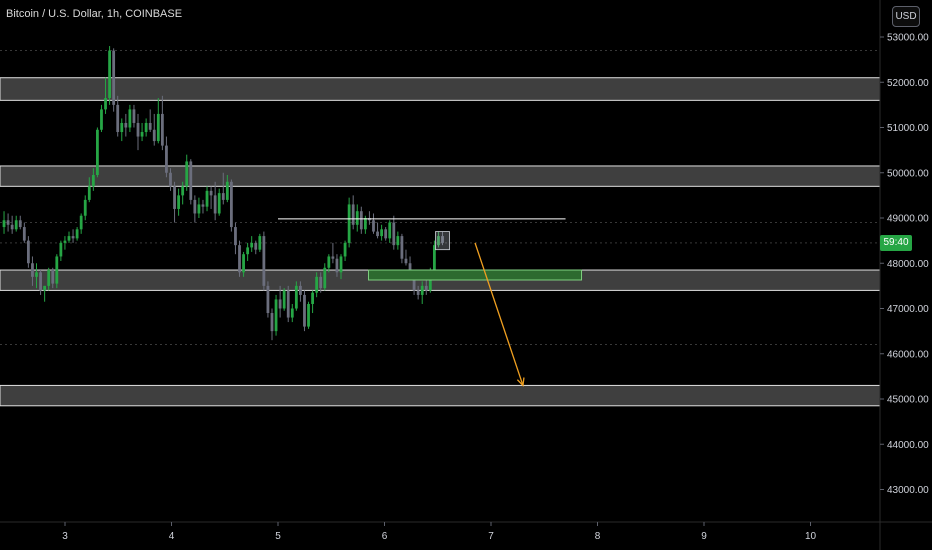 The height and width of the screenshot is (550, 932). Describe the element at coordinates (908, 83) in the screenshot. I see `y-tick-label: 52000.00` at that location.